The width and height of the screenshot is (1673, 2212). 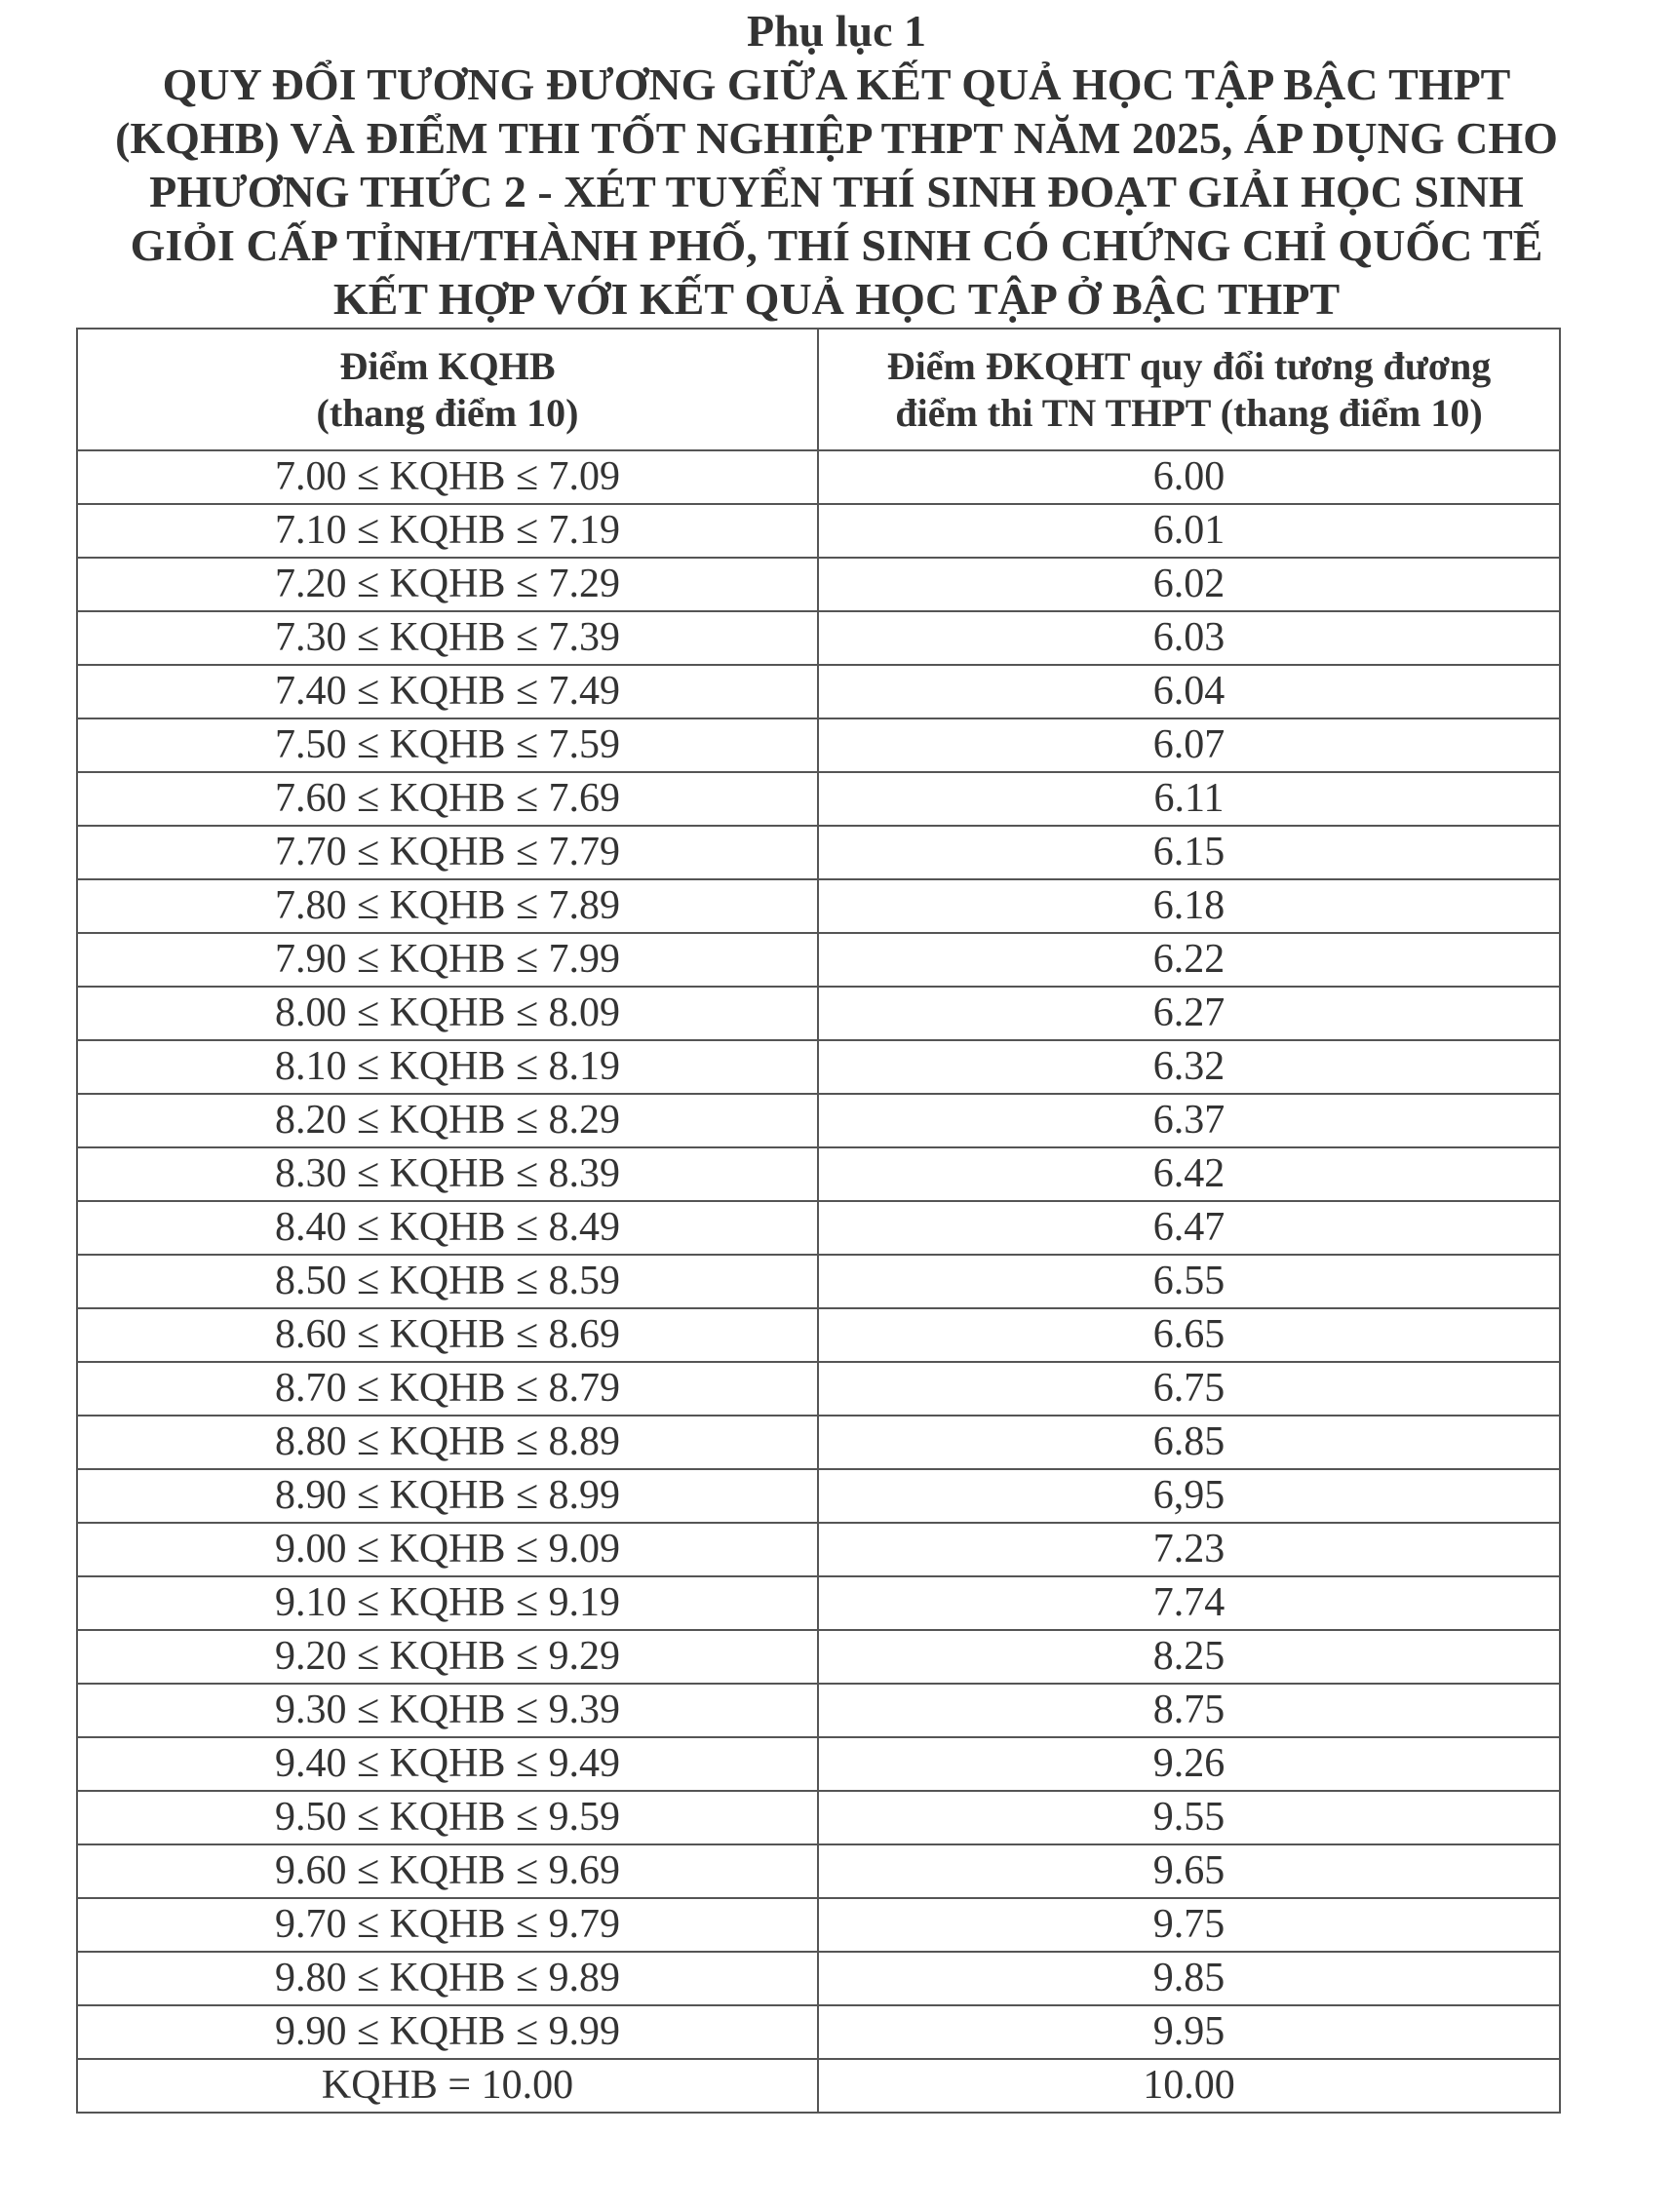 I want to click on table-row: 9.20 ≤ KQHB ≤ 9.29 8.25, so click(x=819, y=1657).